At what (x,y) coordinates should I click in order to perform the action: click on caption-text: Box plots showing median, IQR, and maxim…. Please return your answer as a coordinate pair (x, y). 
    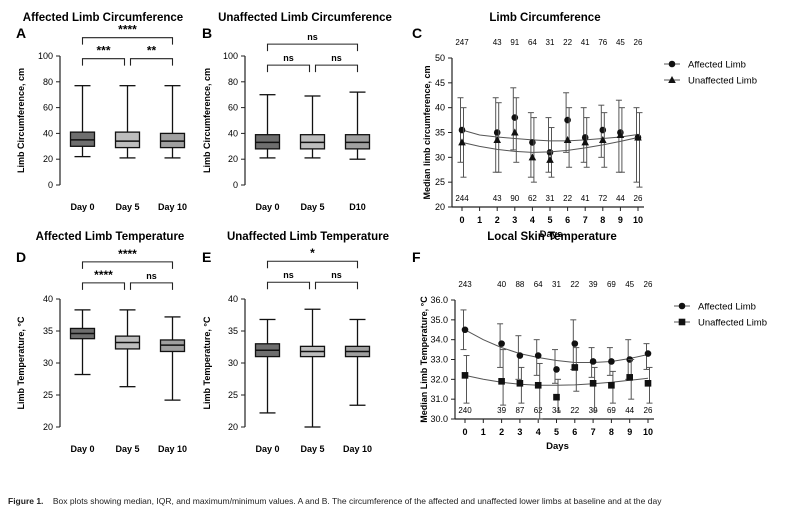
    Looking at the image, I should click on (357, 501).